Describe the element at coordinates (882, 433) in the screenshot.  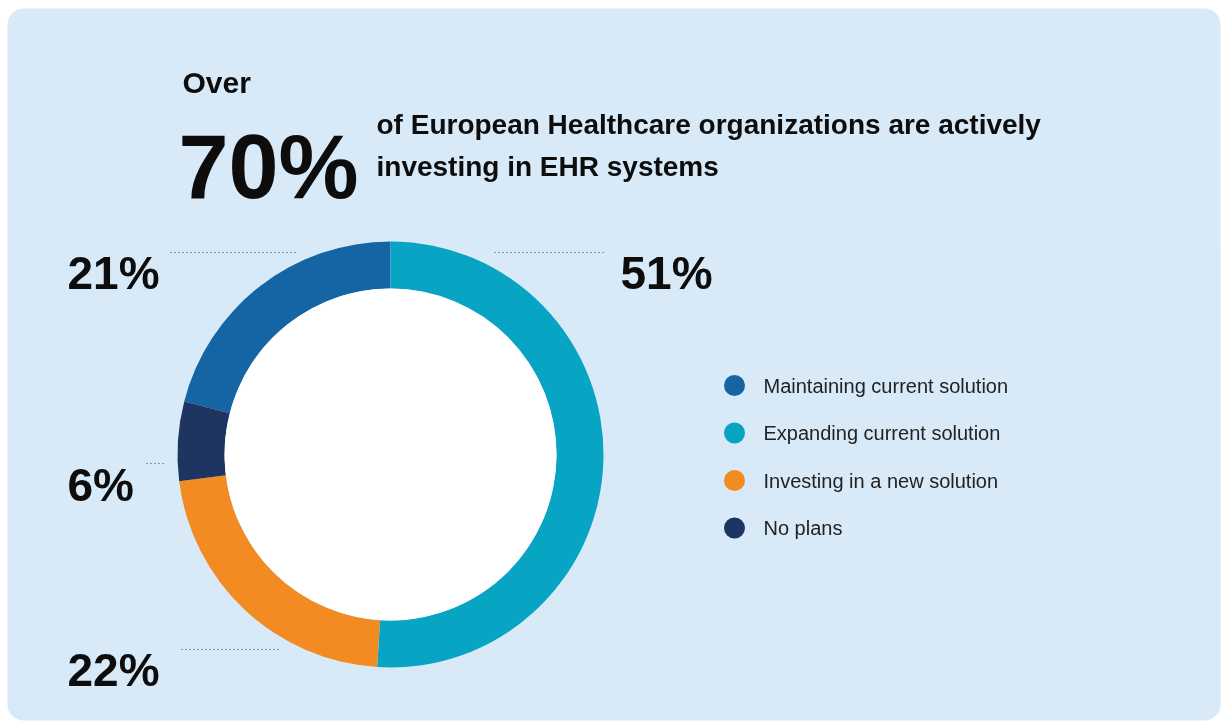
I see `legend-label: Expanding current solution` at that location.